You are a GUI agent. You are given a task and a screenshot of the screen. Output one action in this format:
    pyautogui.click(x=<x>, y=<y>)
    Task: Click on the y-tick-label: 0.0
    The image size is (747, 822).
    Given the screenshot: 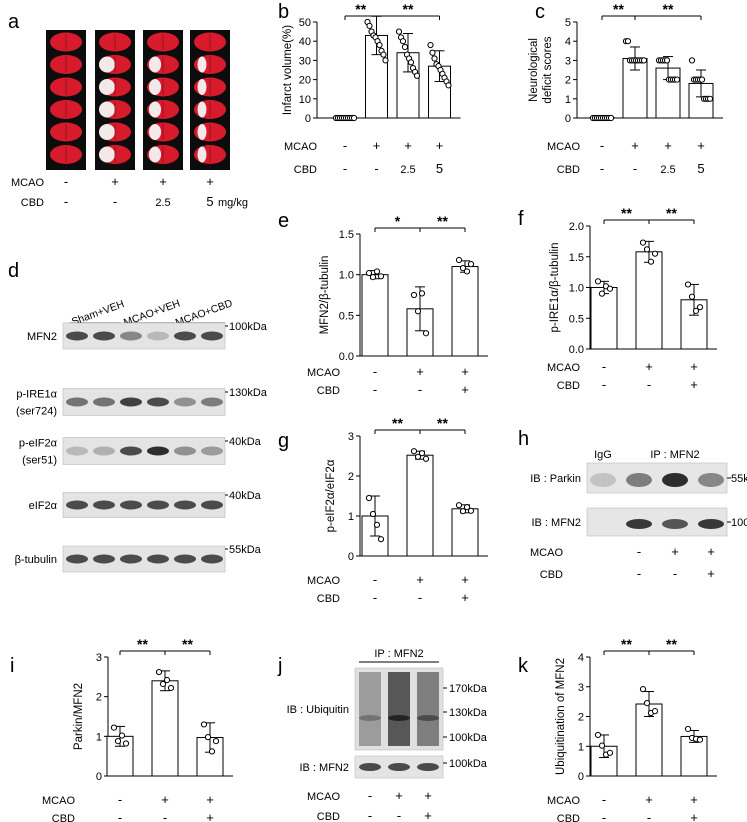 What is the action you would take?
    pyautogui.click(x=576, y=350)
    